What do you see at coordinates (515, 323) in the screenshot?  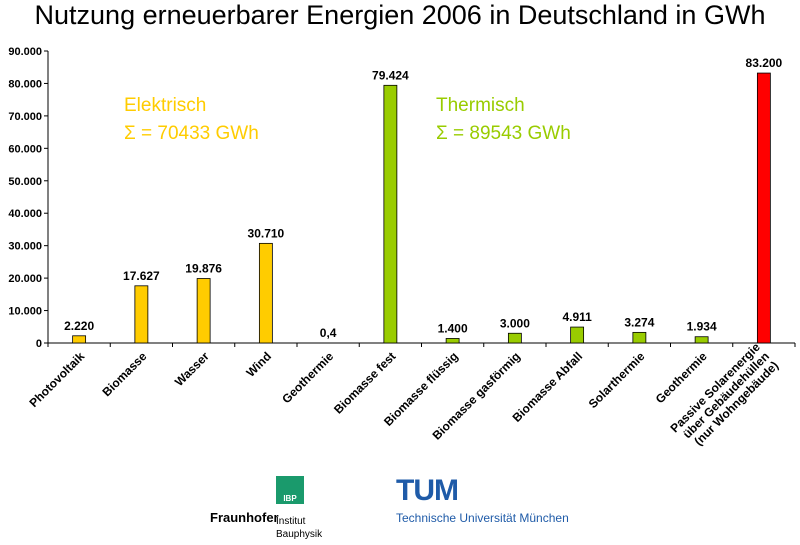 I see `value-label: 3.000` at bounding box center [515, 323].